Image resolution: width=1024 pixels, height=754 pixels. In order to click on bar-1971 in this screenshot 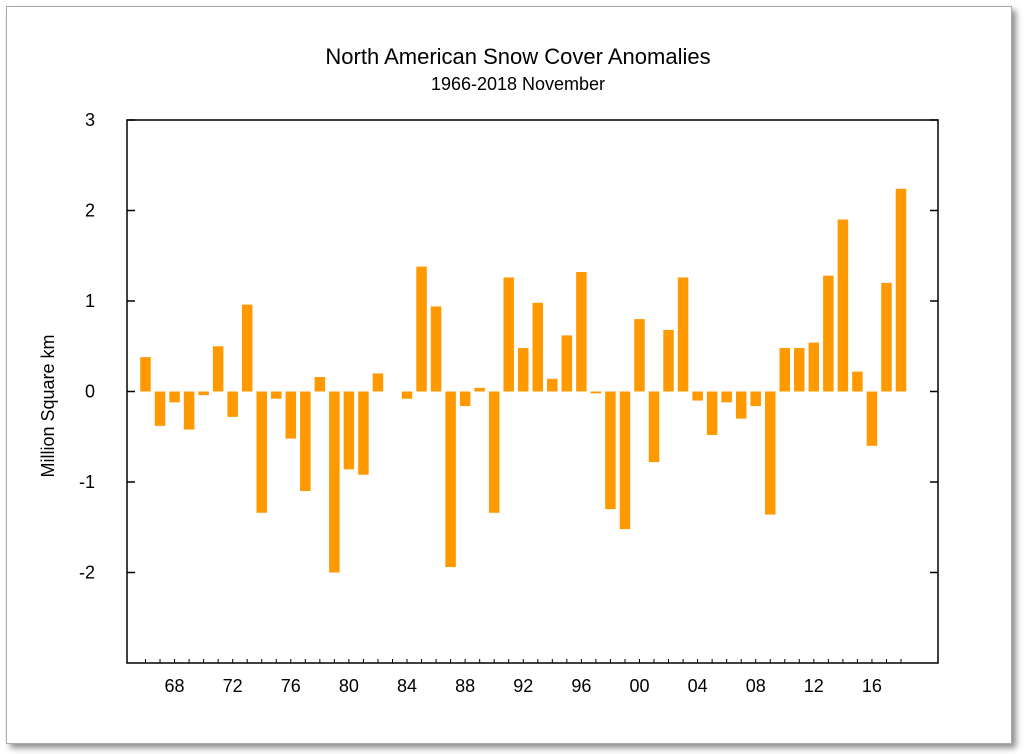, I will do `click(218, 369)`.